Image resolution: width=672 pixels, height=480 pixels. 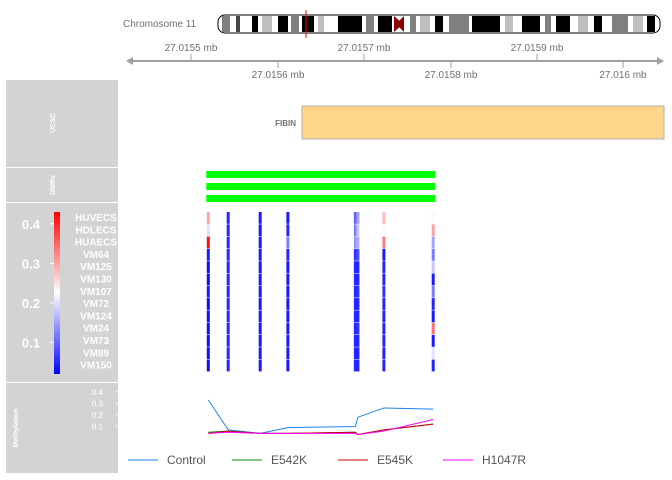 I want to click on ideogram-title: Chromosome 11, so click(x=160, y=24).